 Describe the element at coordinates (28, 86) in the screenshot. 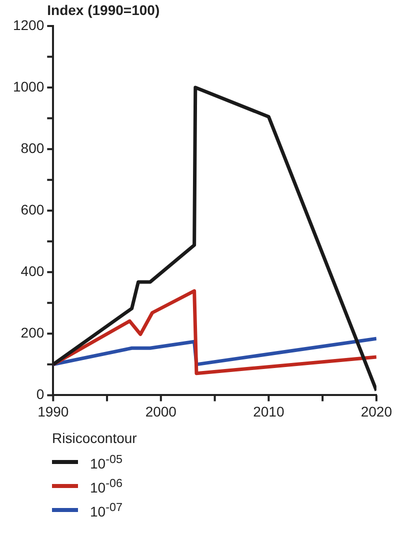

I see `y-tick-label: 1000` at that location.